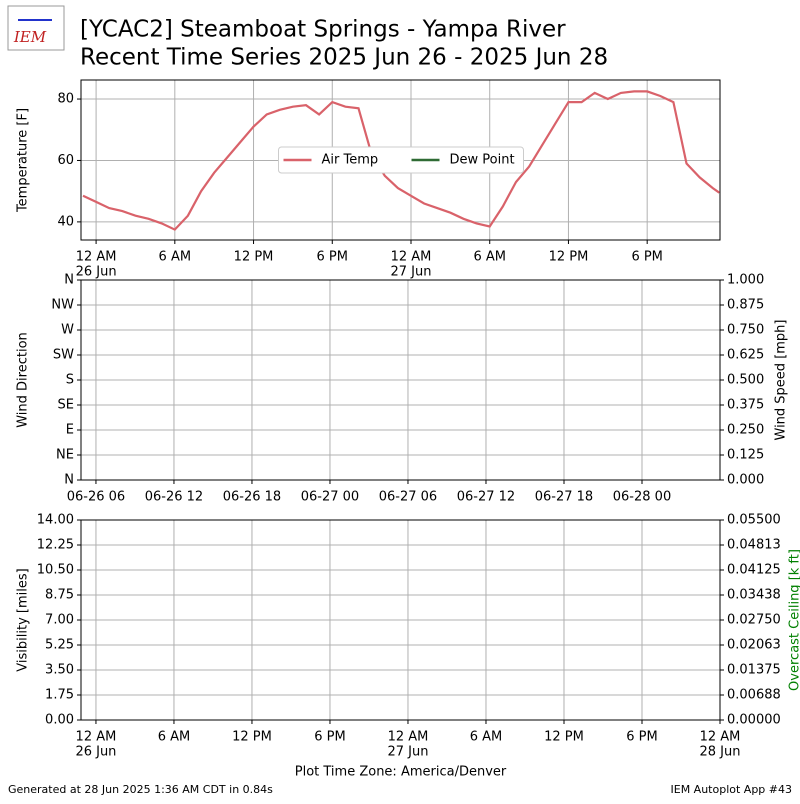  Describe the element at coordinates (482, 160) in the screenshot. I see `legend-label: Dew Point` at that location.